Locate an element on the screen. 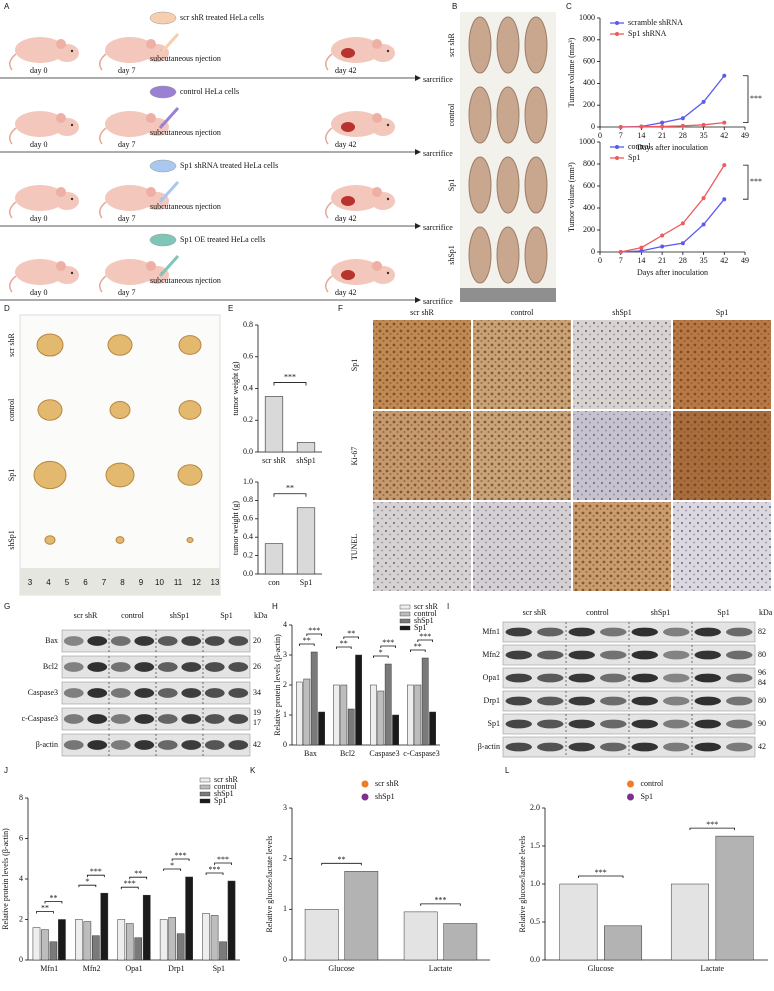 Image resolution: width=774 pixels, height=991 pixels. label: day 0 is located at coordinates (39, 144).